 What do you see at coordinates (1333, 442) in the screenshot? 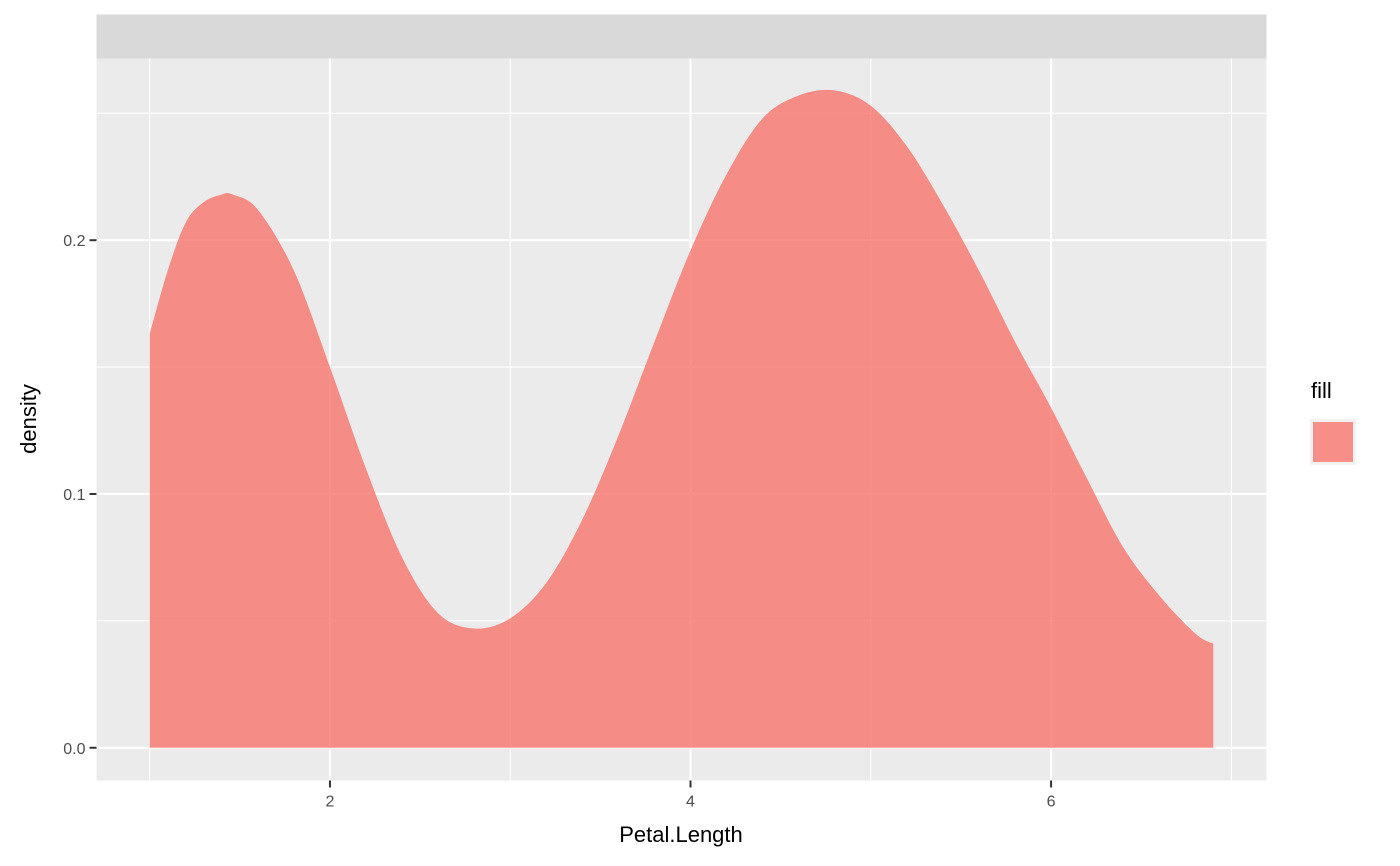
I see `legend-key-swatch` at bounding box center [1333, 442].